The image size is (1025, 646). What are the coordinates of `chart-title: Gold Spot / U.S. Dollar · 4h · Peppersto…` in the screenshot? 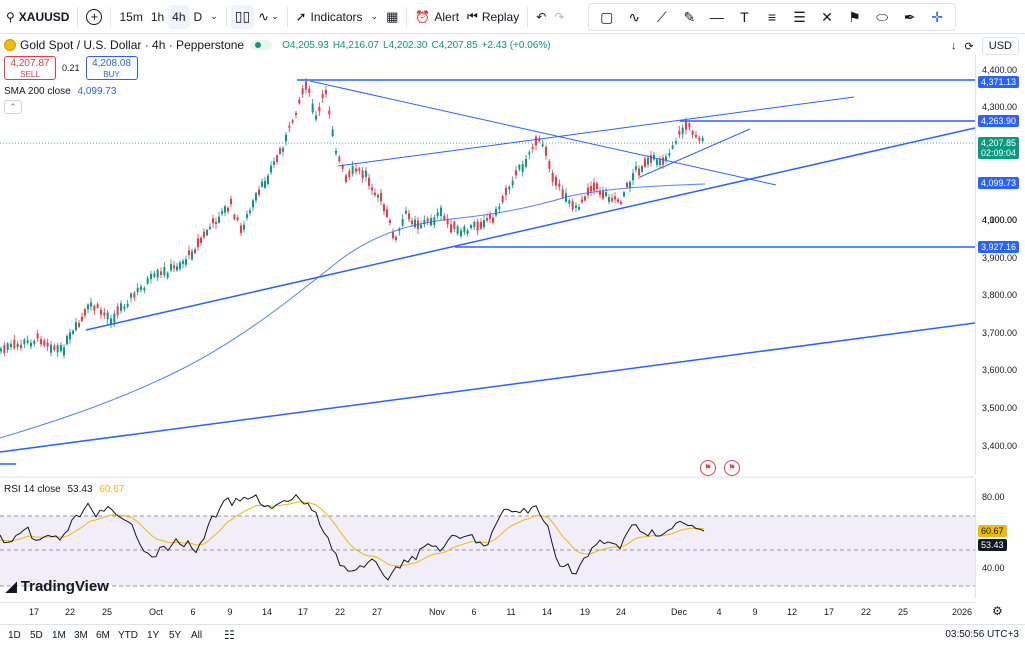 It's located at (132, 45).